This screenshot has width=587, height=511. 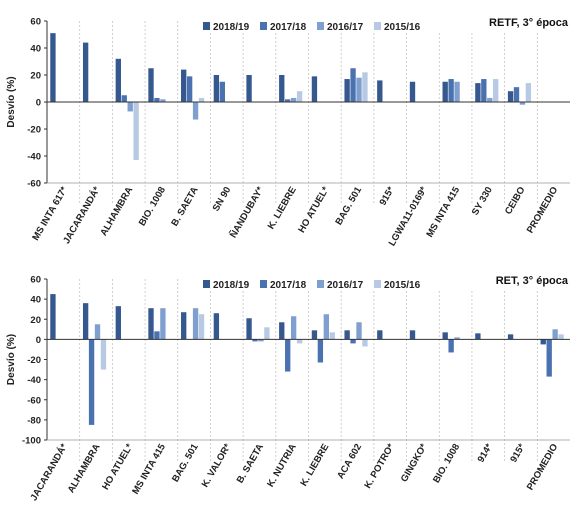 I want to click on category-label: ÑANDUBAY*, so click(x=247, y=212).